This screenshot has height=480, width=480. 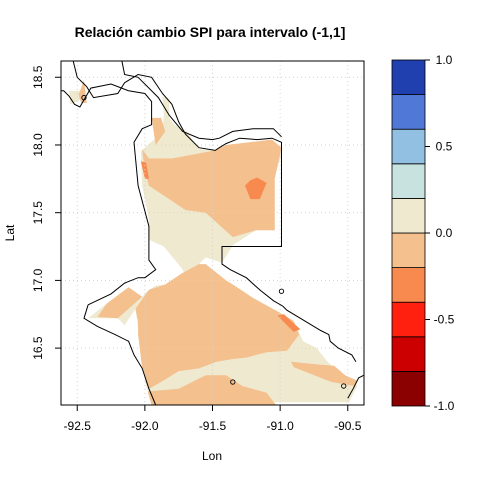 What do you see at coordinates (444, 60) in the screenshot?
I see `colorbar-tick-label: 1.0` at bounding box center [444, 60].